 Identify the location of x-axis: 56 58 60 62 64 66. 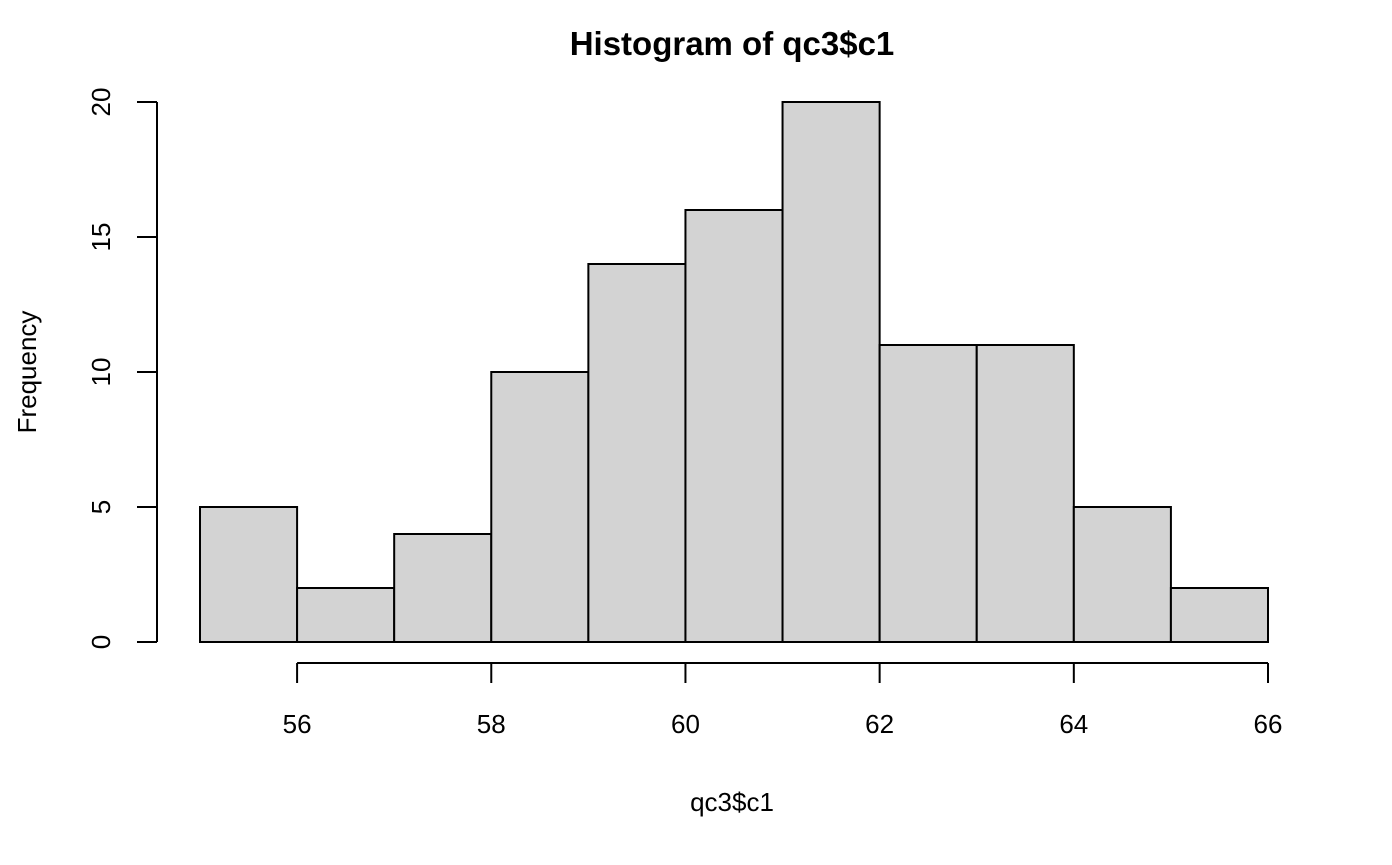
(783, 700).